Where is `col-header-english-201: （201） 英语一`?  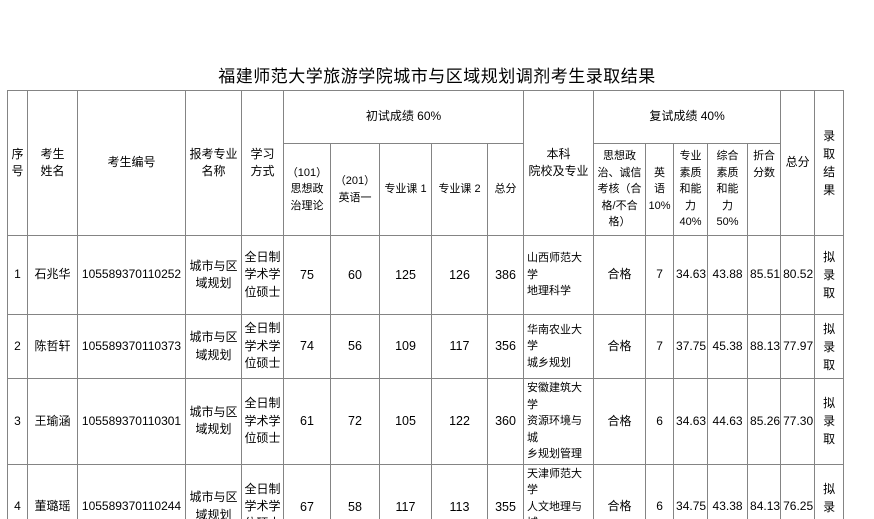
col-header-english-201: （201） 英语一 is located at coordinates (355, 189).